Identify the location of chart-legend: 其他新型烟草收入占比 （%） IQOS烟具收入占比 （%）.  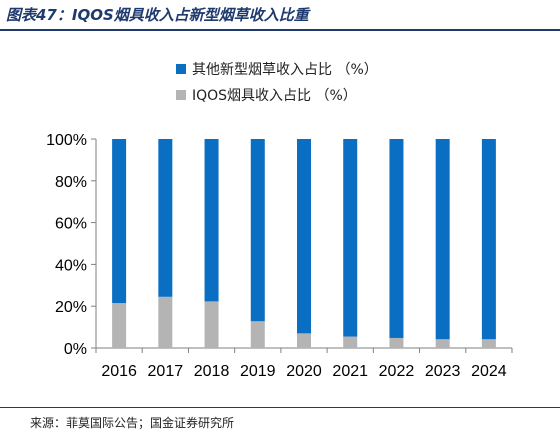
(277, 82).